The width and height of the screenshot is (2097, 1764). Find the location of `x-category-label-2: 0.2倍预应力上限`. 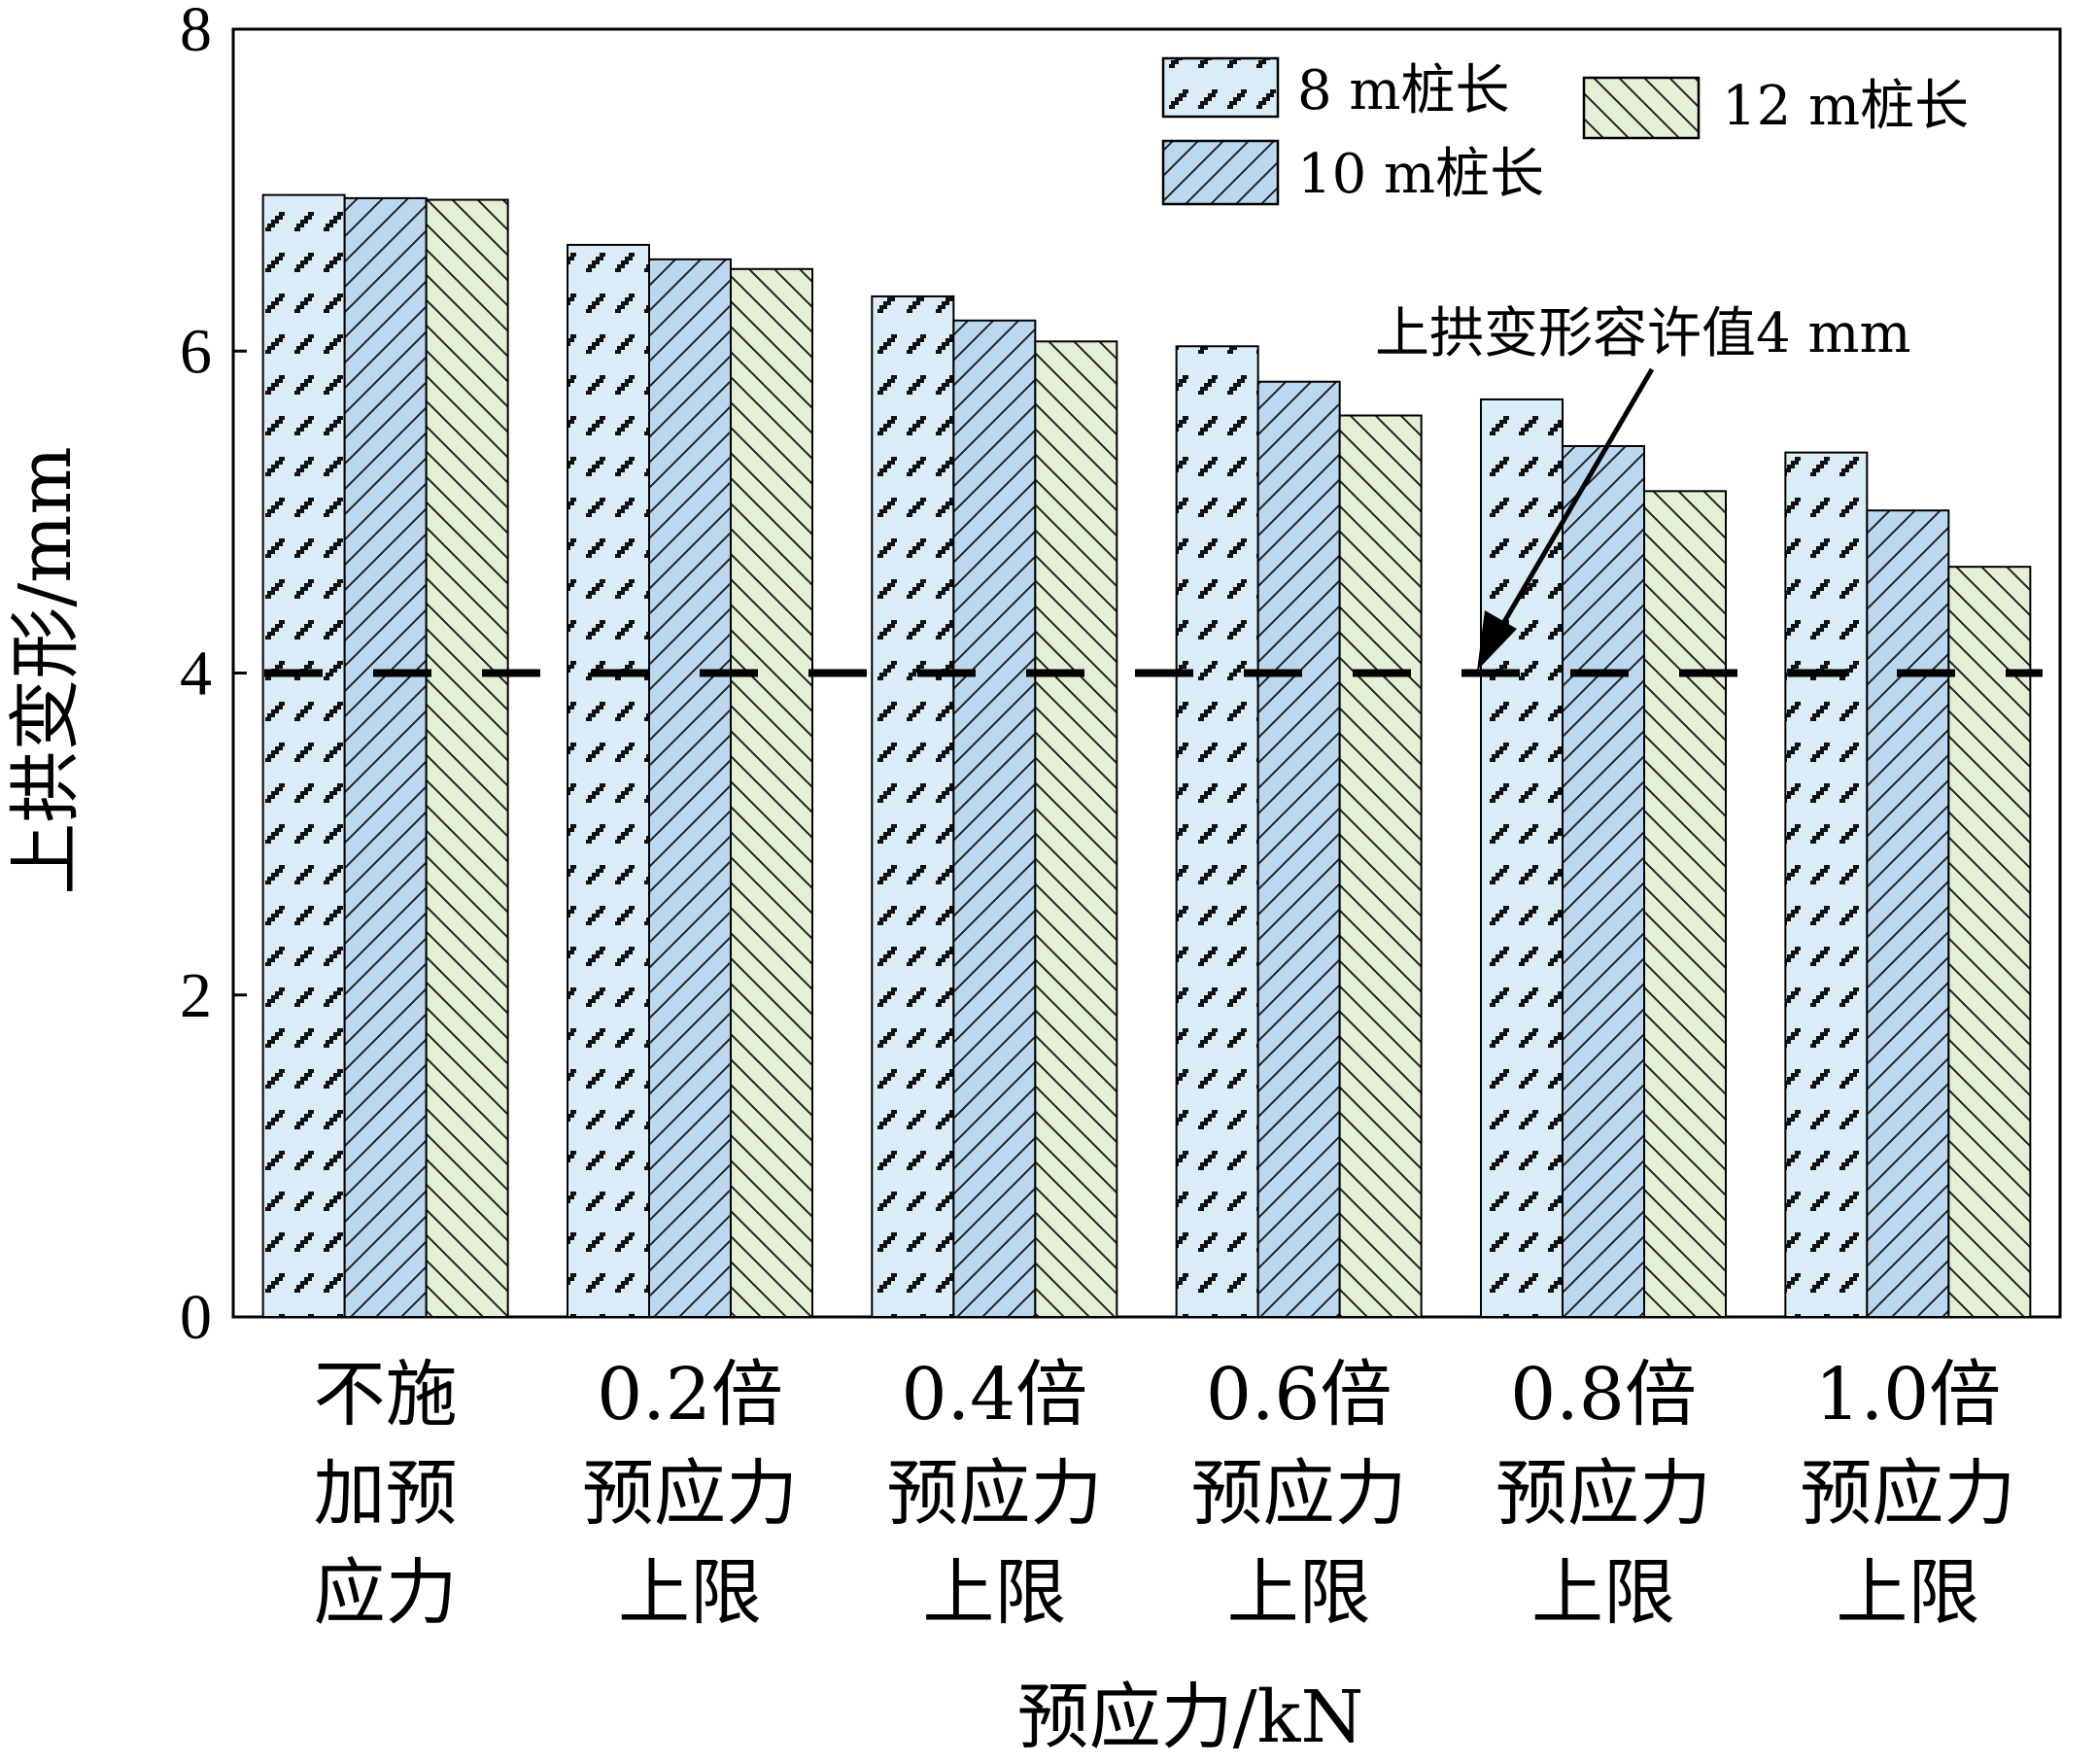

x-category-label-2: 0.2倍预应力上限 is located at coordinates (690, 1494).